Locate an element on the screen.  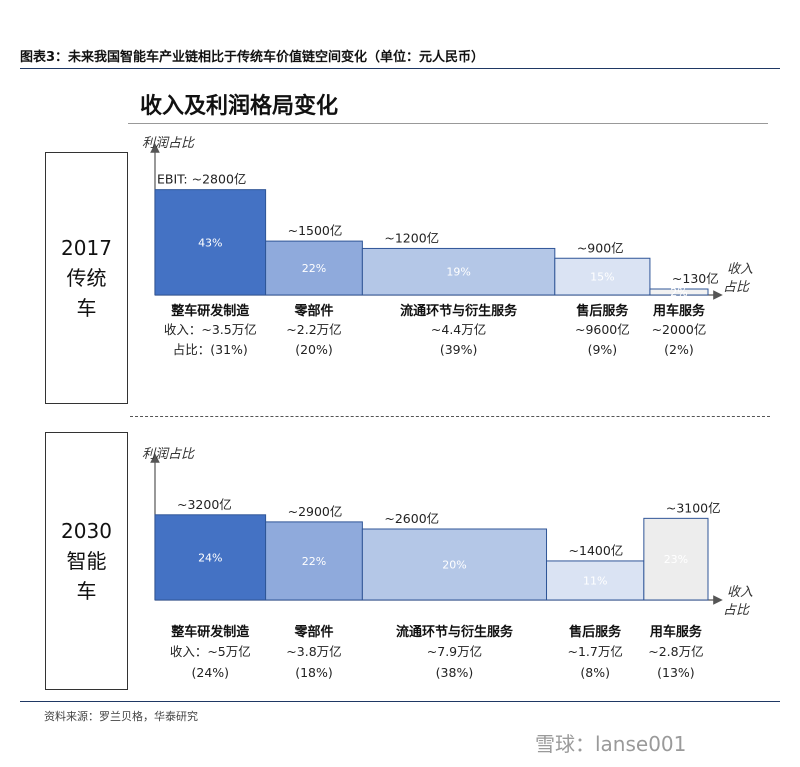
profit-label: ~130亿 is located at coordinates (695, 278).